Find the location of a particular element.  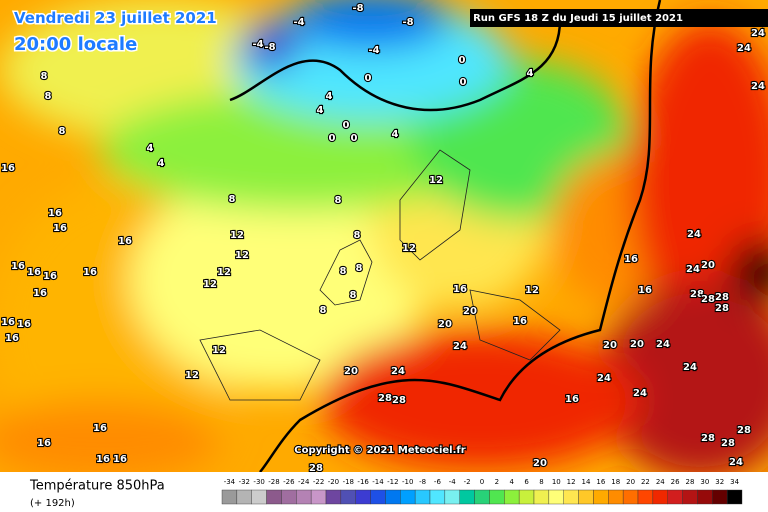

scale-label: -18 is located at coordinates (348, 482).